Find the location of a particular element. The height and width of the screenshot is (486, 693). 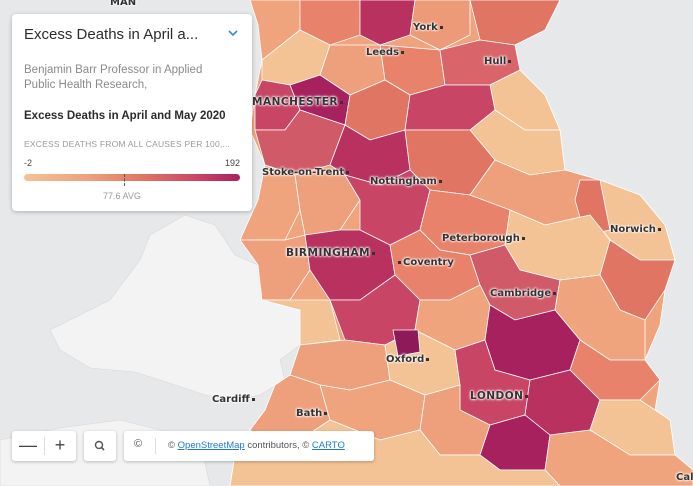

place-label-manchester-text: MANCHESTER is located at coordinates (295, 102).